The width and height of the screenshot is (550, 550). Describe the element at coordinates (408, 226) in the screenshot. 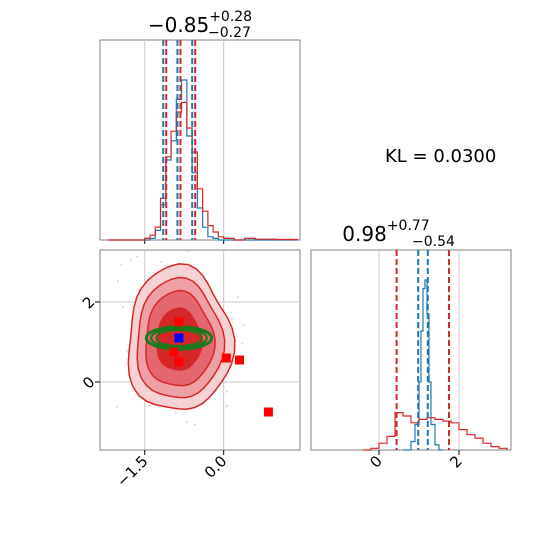

I see `marginal-y-title-sup: +0.77` at that location.